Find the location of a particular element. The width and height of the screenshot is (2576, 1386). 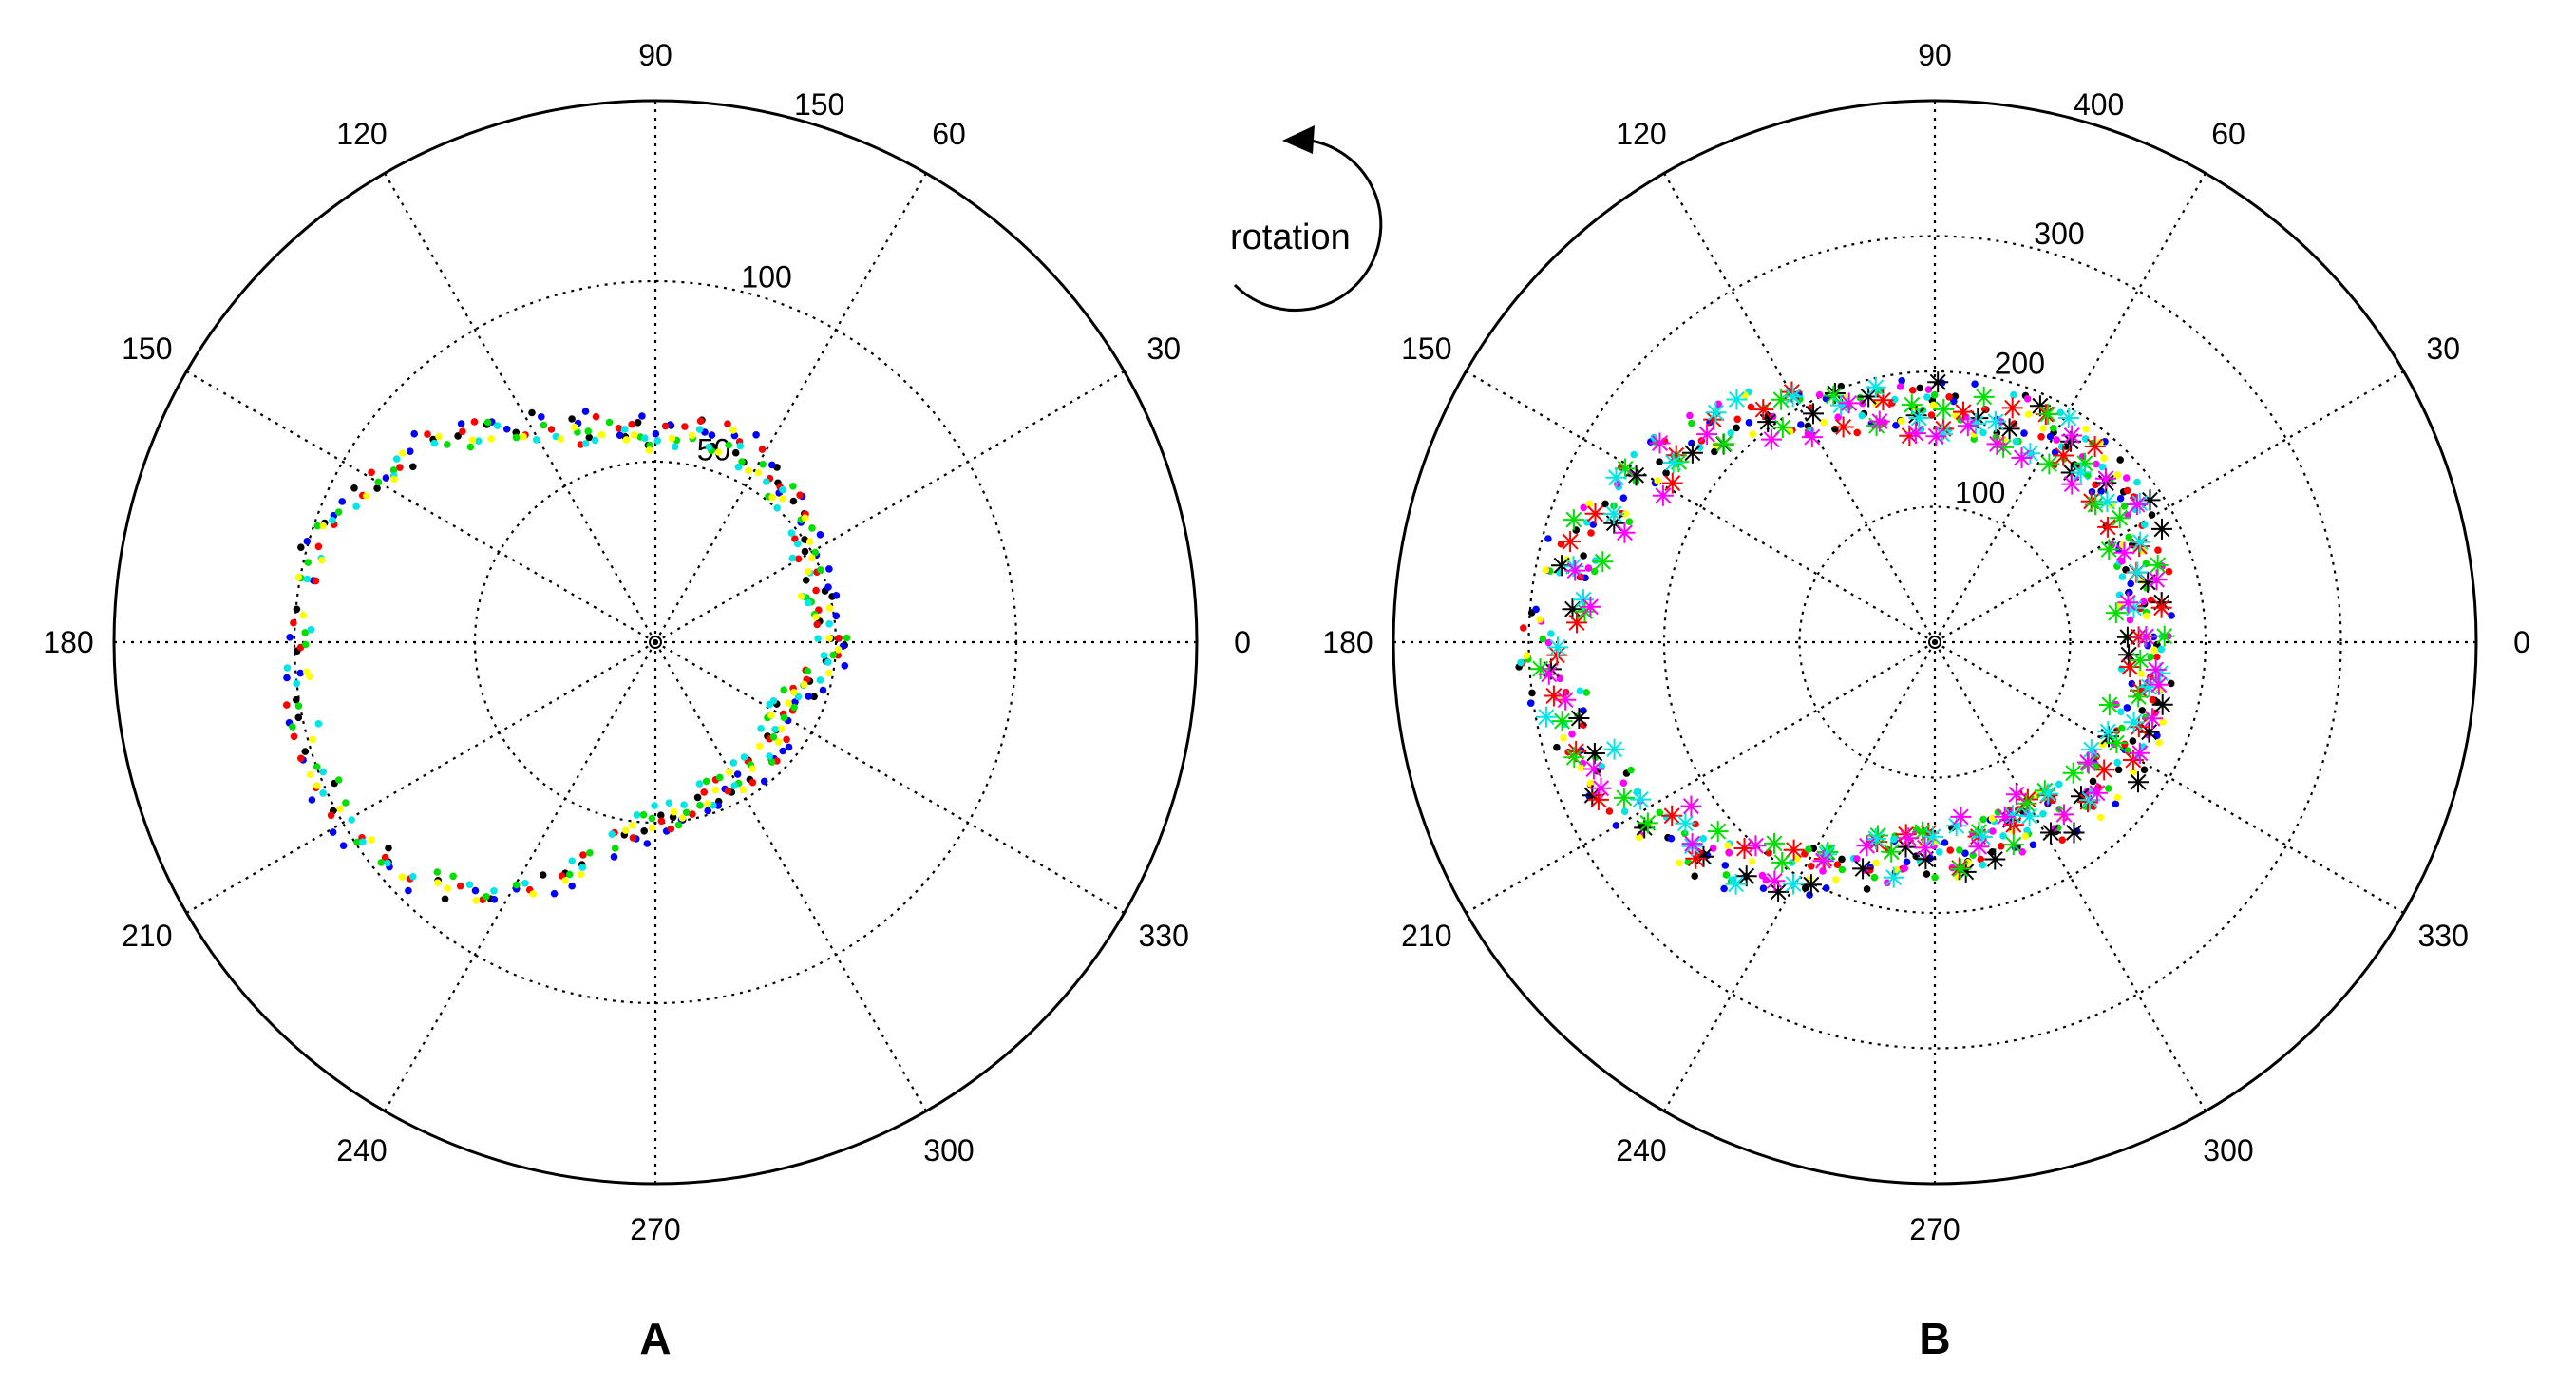

angle-tick-label: 90 is located at coordinates (1935, 55).